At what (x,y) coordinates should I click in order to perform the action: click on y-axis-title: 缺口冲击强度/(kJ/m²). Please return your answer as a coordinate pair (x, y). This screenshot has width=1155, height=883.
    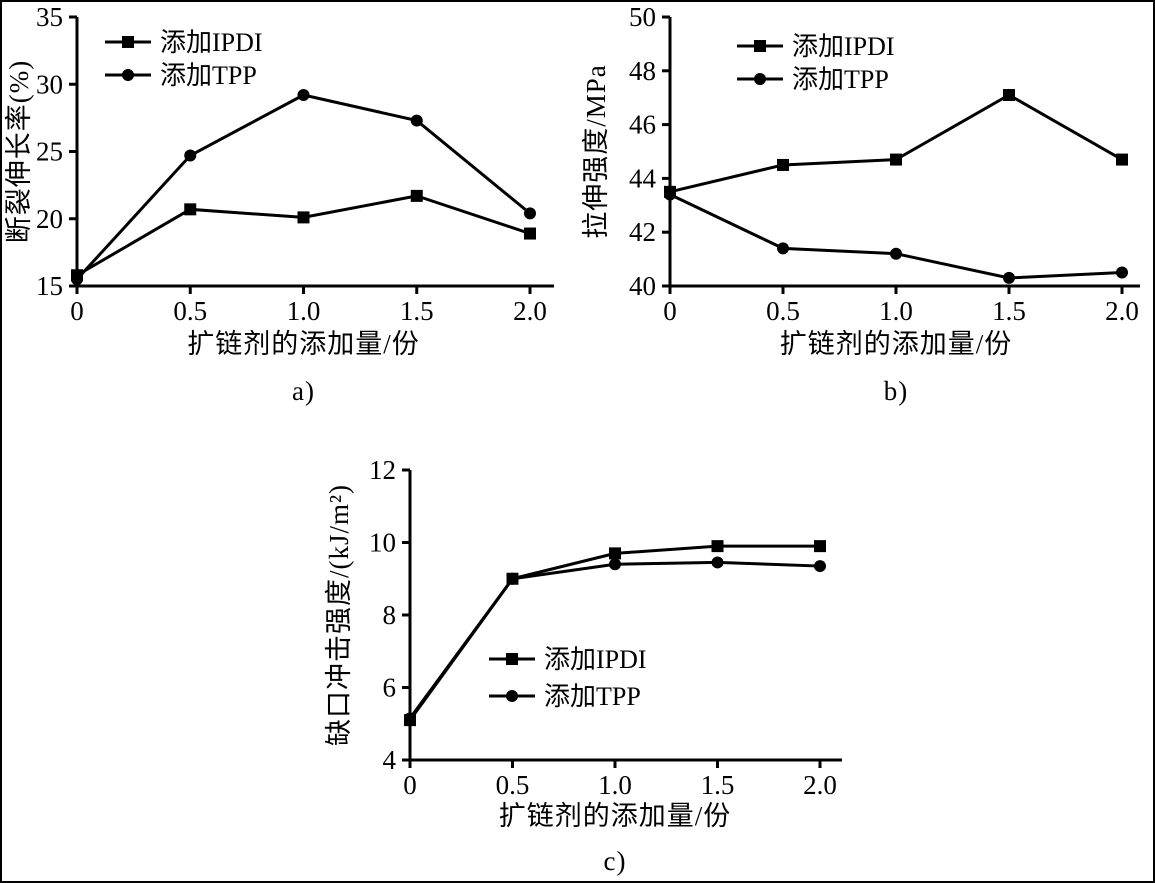
    Looking at the image, I should click on (339, 615).